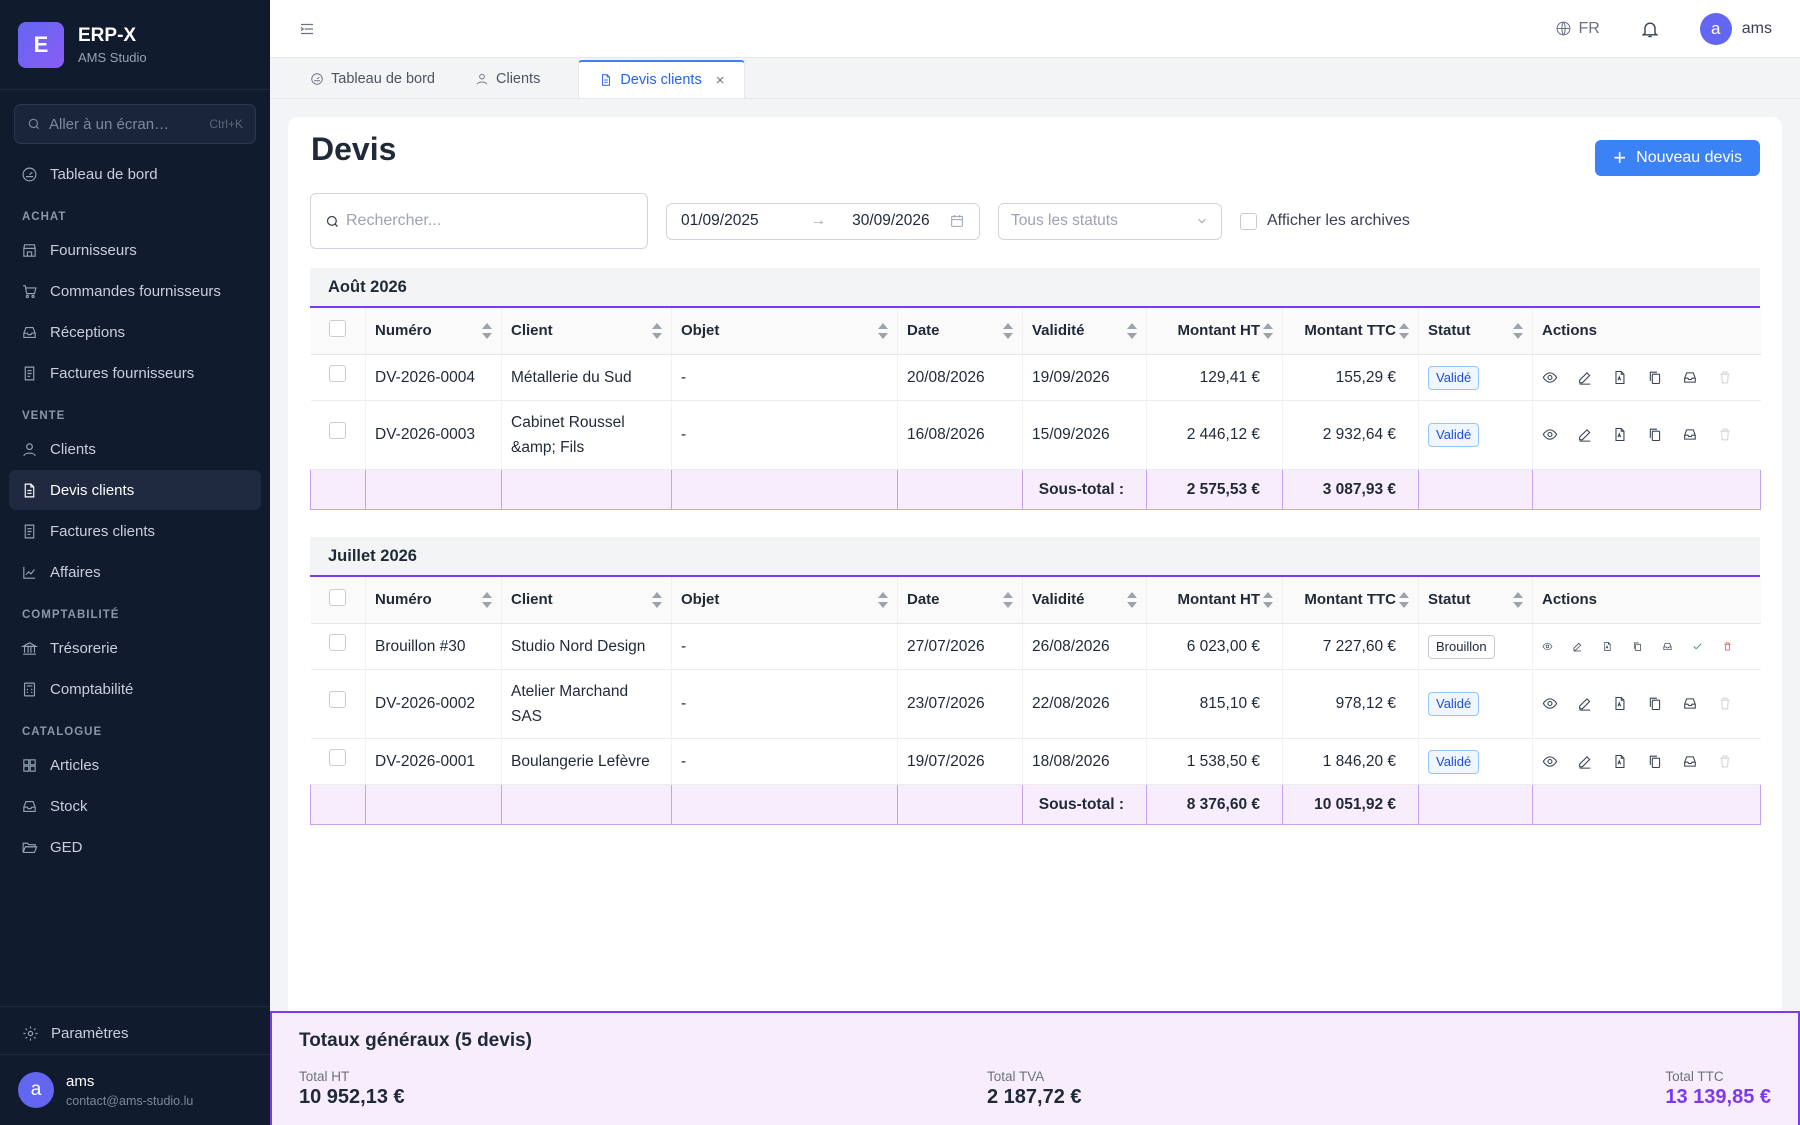  What do you see at coordinates (135, 572) in the screenshot?
I see `sidebar-item-affaires: Affaires` at bounding box center [135, 572].